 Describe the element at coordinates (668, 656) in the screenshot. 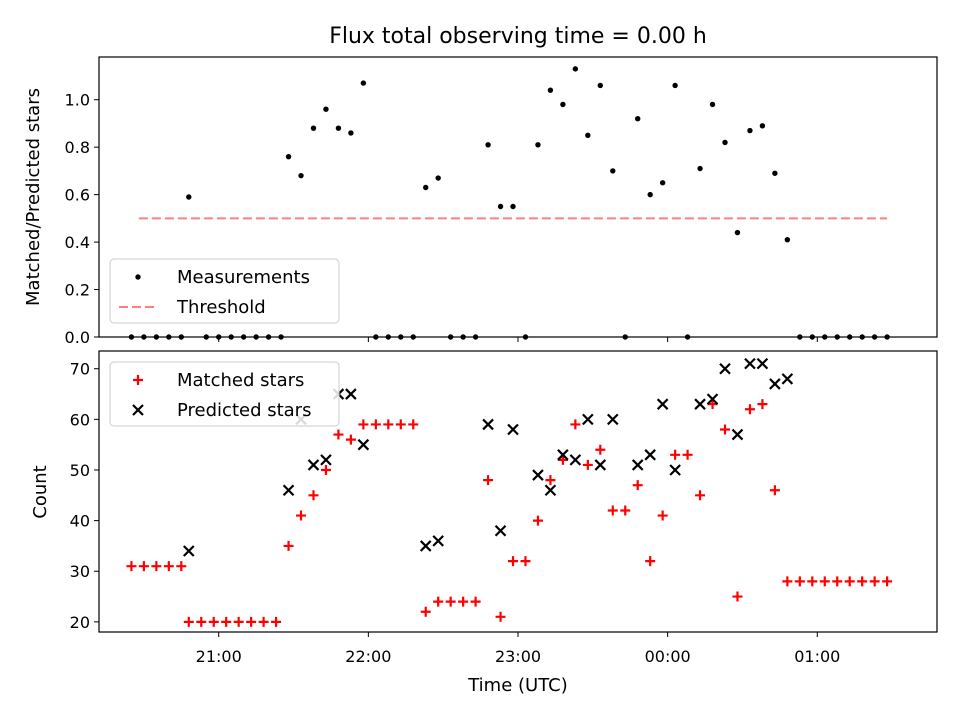

I see `x-tick-label: 00:00` at that location.